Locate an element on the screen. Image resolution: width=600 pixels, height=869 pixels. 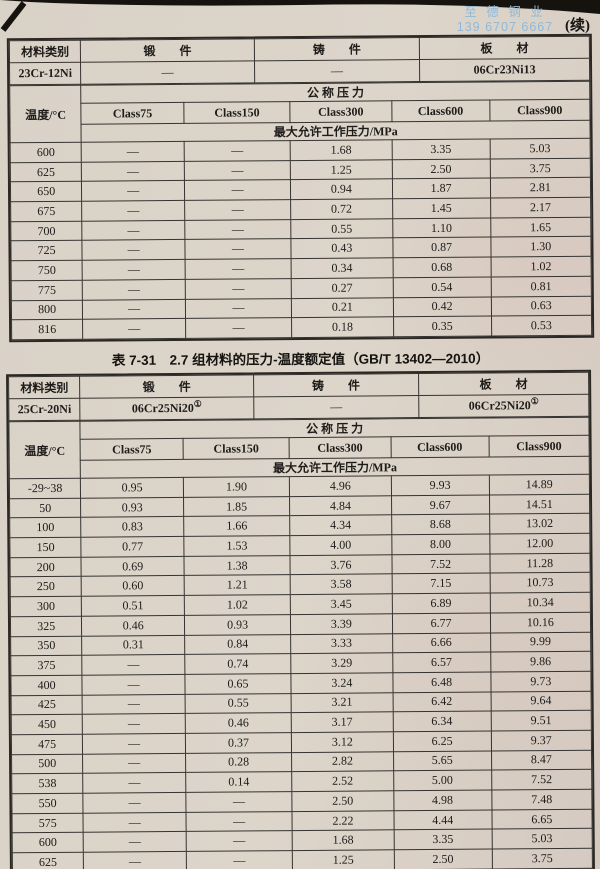
temp-cell: 675 is located at coordinates (46, 211).